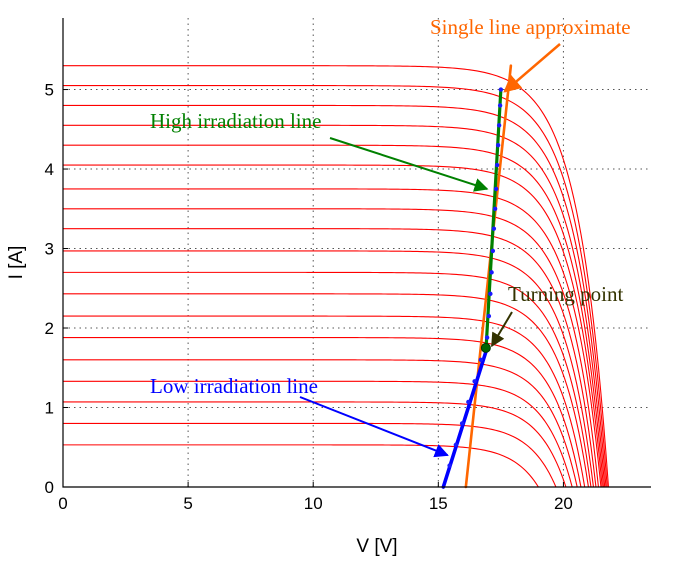 The width and height of the screenshot is (694, 564). I want to click on low-irradiation-arrow, so click(374, 427).